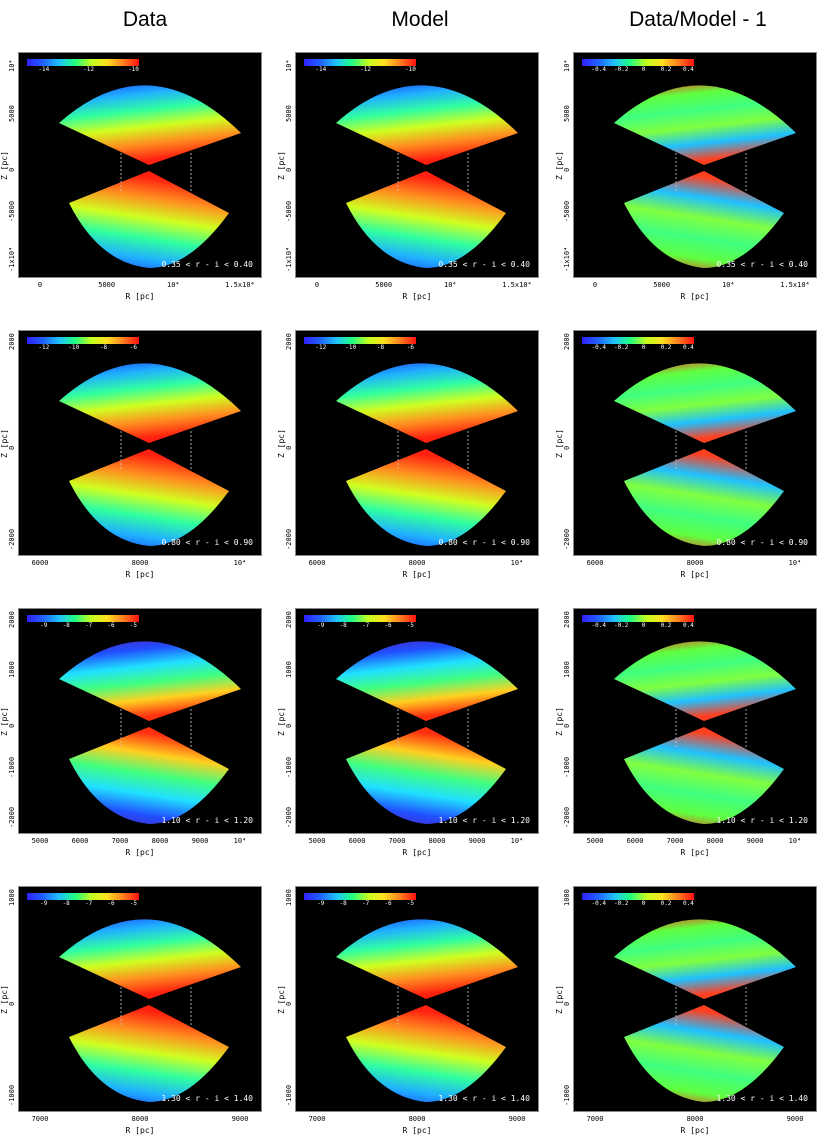 The image size is (830, 1144). What do you see at coordinates (567, 669) in the screenshot?
I see `y-tick-label: 1000` at bounding box center [567, 669].